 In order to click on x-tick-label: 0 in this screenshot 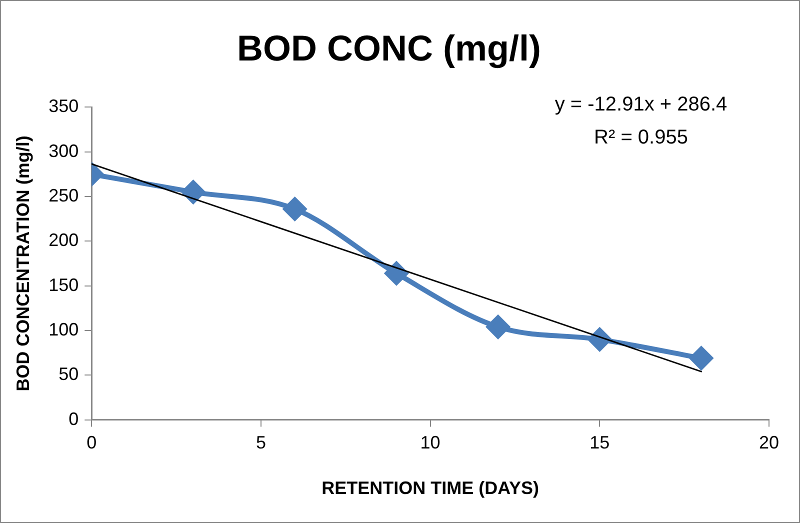, I will do `click(91, 442)`.